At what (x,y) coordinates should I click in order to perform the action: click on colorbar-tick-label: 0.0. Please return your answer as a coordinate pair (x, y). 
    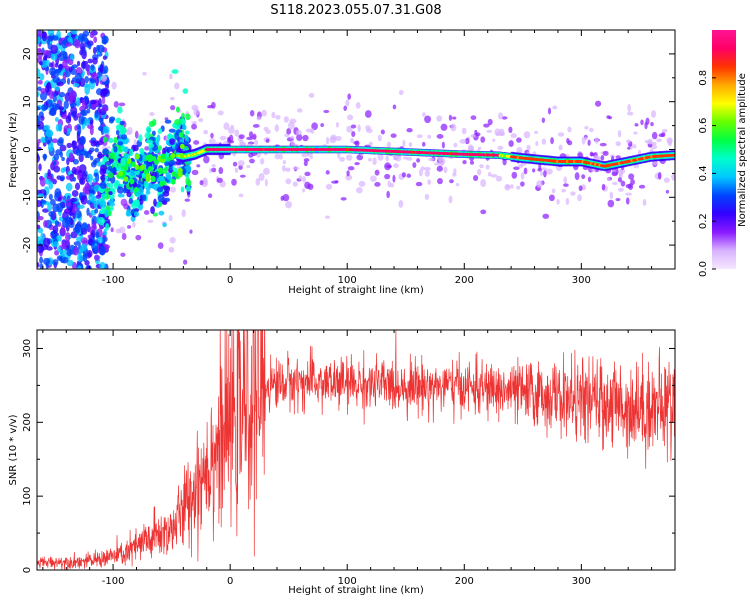
    Looking at the image, I should click on (703, 269).